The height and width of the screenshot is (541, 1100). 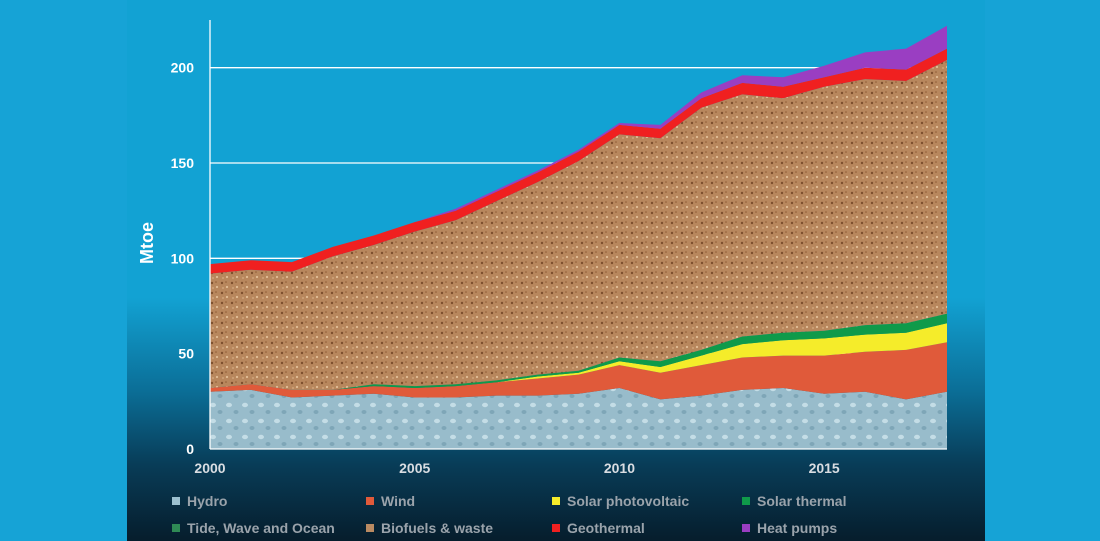 I want to click on legend-item-heat-pumps: Heat pumps, so click(x=789, y=528).